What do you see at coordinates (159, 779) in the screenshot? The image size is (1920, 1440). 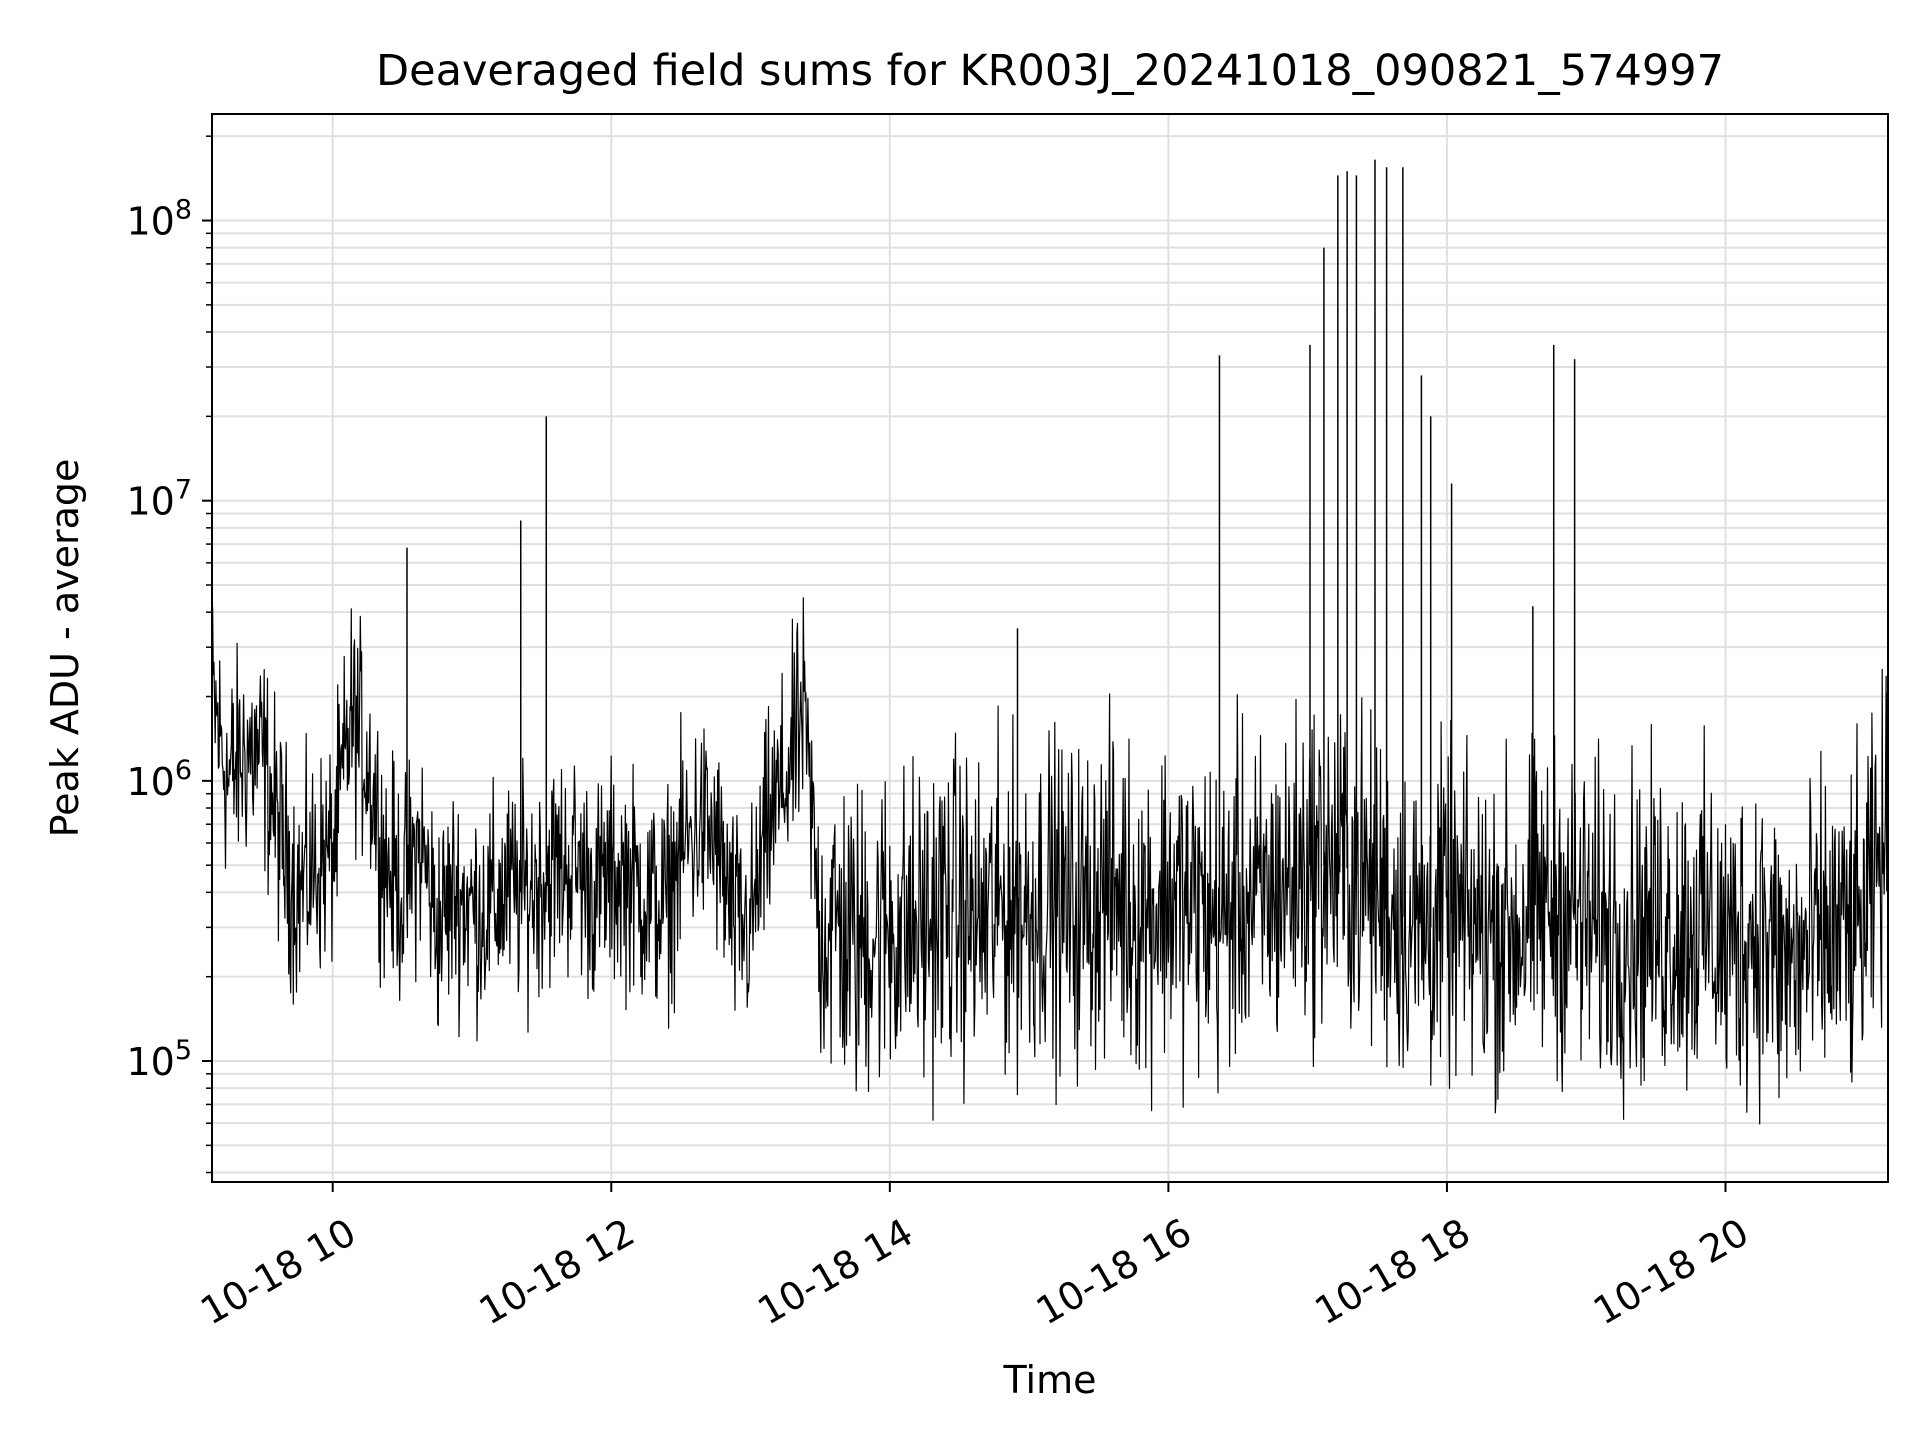 I see `y-tick-label: 106` at bounding box center [159, 779].